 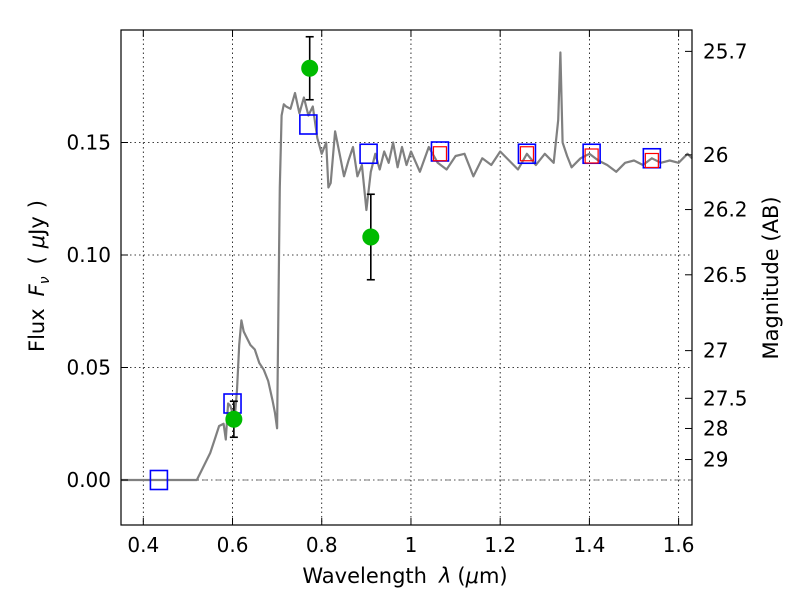 What do you see at coordinates (715, 351) in the screenshot?
I see `y2-tick-label: 27` at bounding box center [715, 351].